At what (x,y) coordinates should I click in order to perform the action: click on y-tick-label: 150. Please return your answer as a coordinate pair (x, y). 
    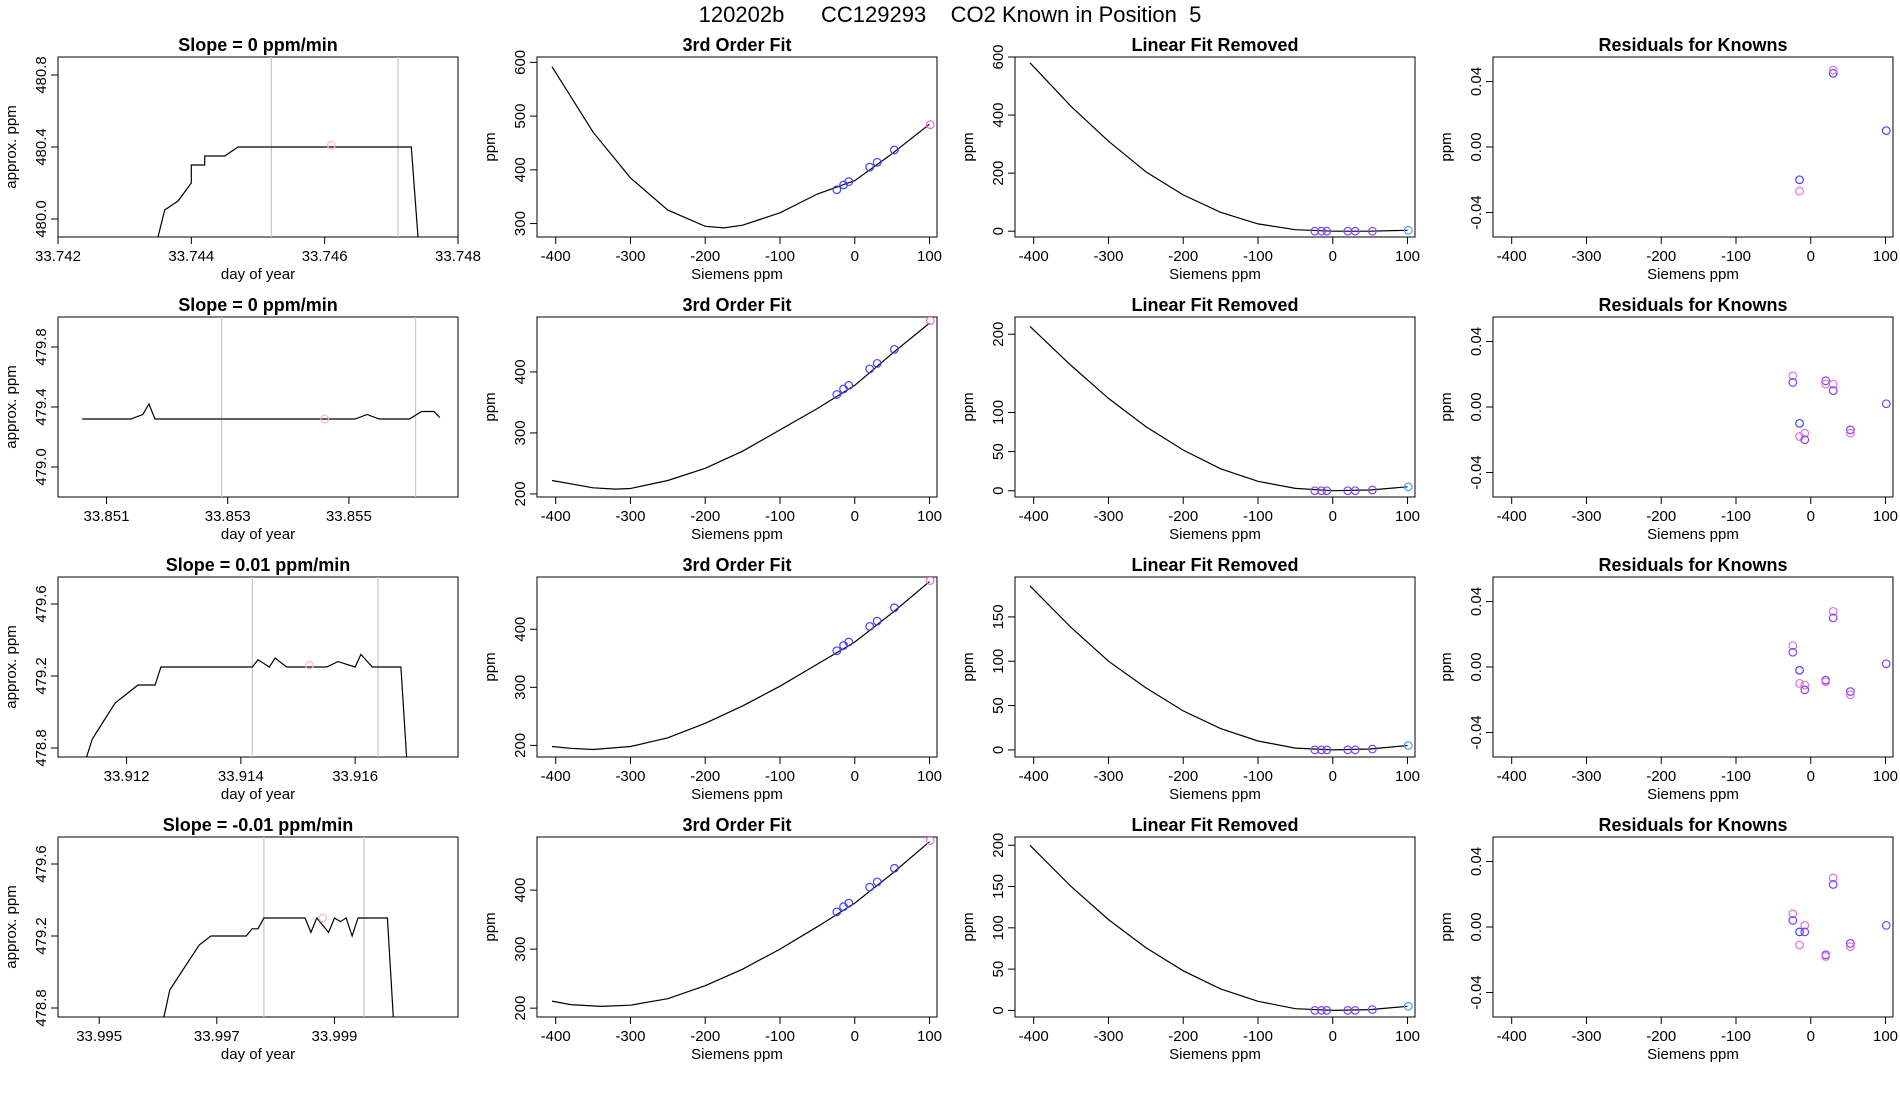
    Looking at the image, I should click on (998, 886).